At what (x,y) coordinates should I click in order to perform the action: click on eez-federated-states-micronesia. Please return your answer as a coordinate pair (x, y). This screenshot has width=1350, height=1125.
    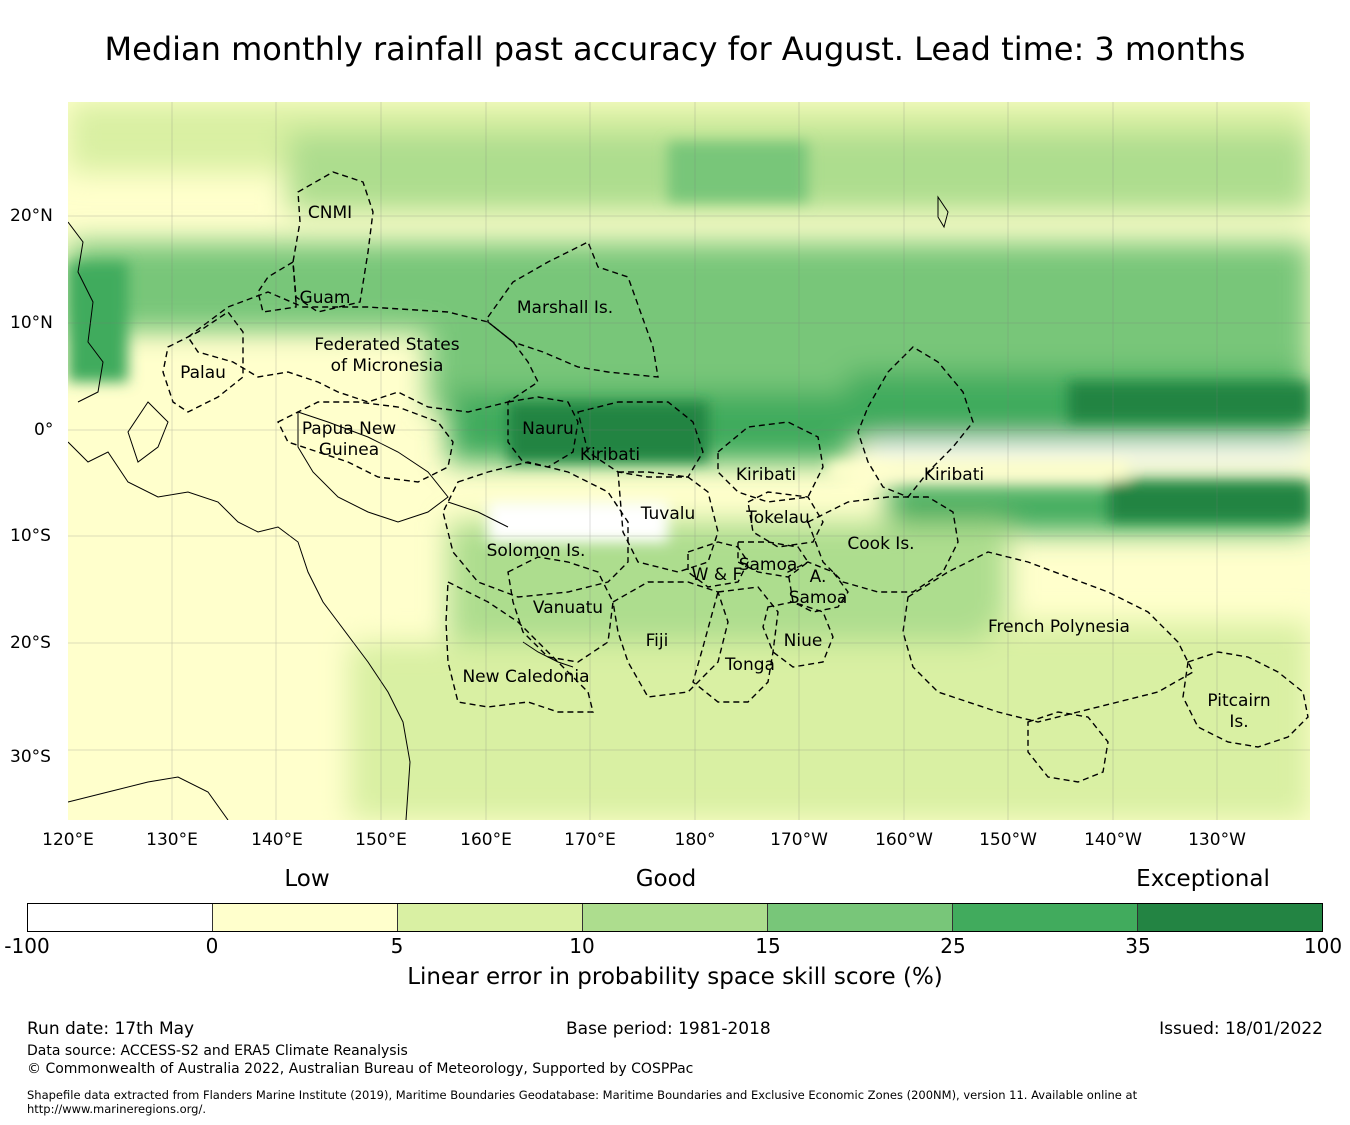
    Looking at the image, I should click on (363, 352).